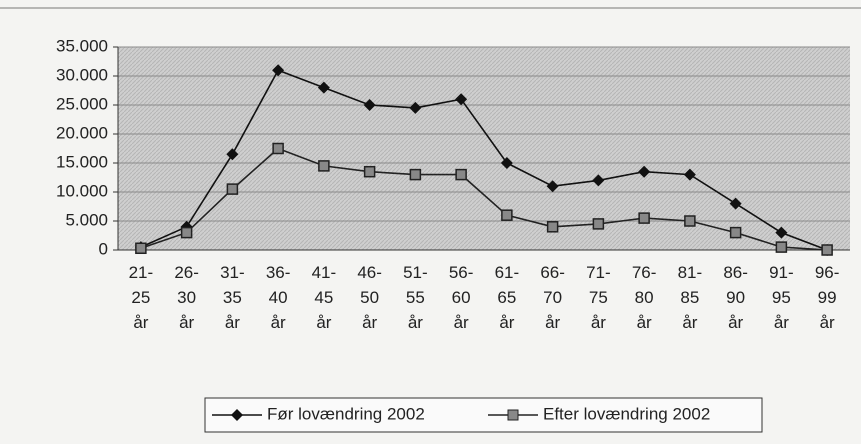 The height and width of the screenshot is (444, 861). What do you see at coordinates (781, 297) in the screenshot?
I see `x-tick-label: 91-95 år` at bounding box center [781, 297].